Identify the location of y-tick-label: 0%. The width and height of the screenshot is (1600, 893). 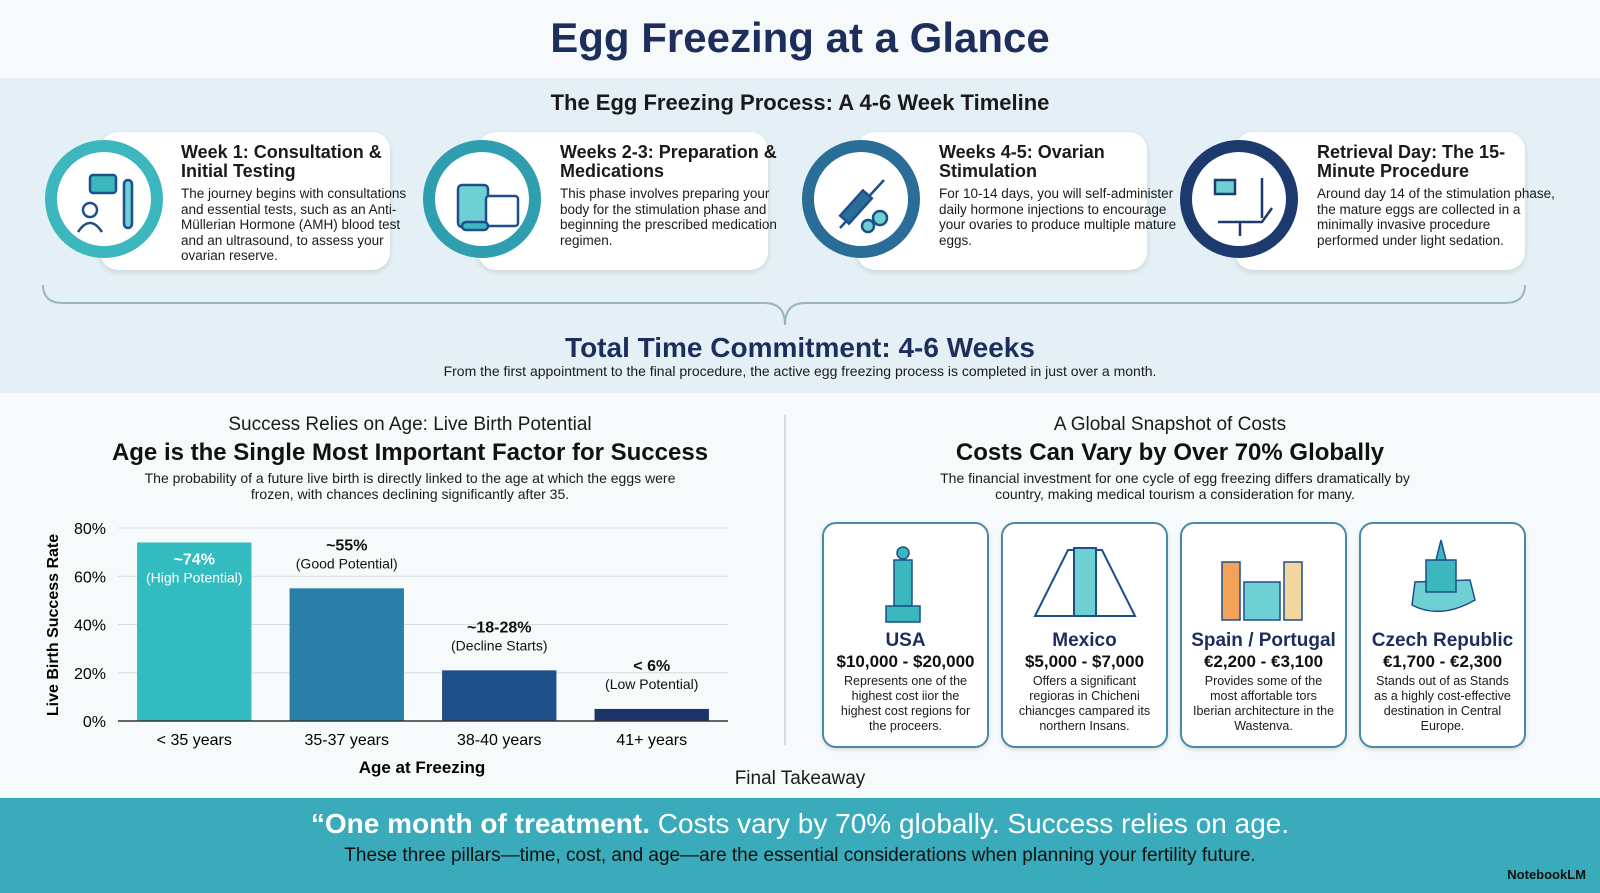
(94, 722).